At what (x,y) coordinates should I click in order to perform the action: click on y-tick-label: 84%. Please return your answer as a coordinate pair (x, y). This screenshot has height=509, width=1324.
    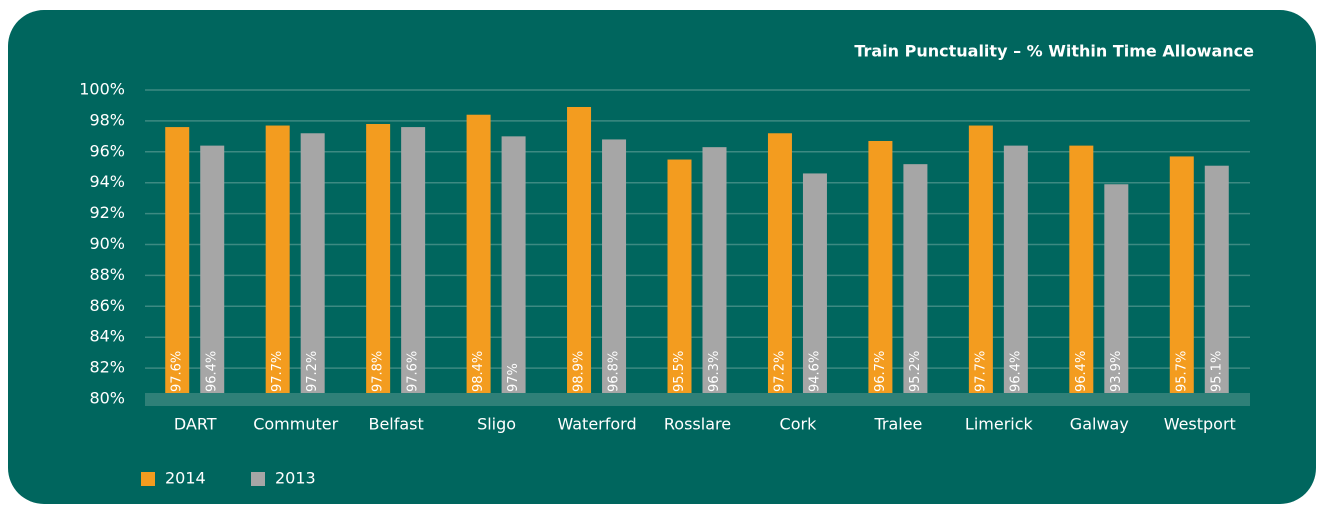
    Looking at the image, I should click on (107, 336).